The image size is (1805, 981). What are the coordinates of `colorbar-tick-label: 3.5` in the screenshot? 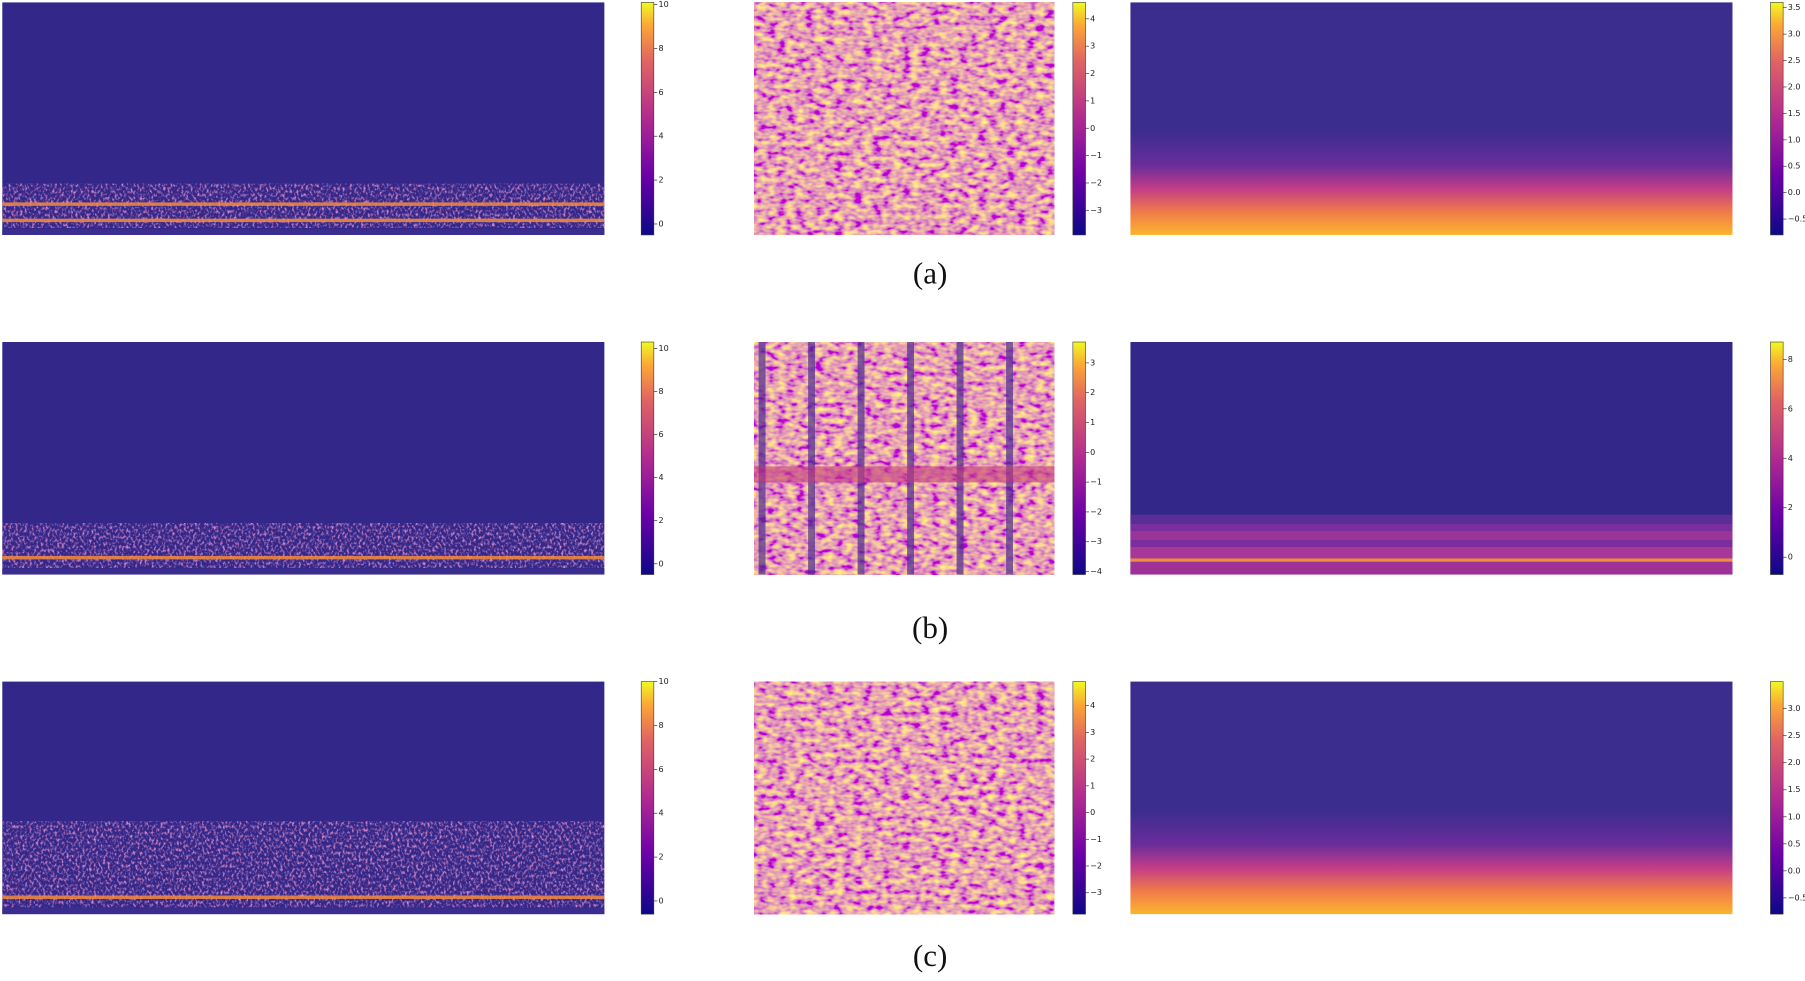 It's located at (1794, 7).